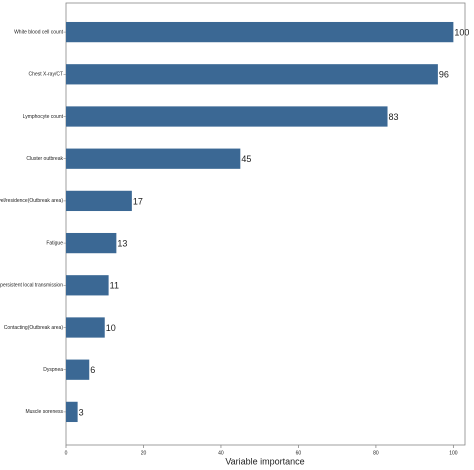 This screenshot has height=470, width=474. What do you see at coordinates (394, 117) in the screenshot?
I see `value-label: 83` at bounding box center [394, 117].